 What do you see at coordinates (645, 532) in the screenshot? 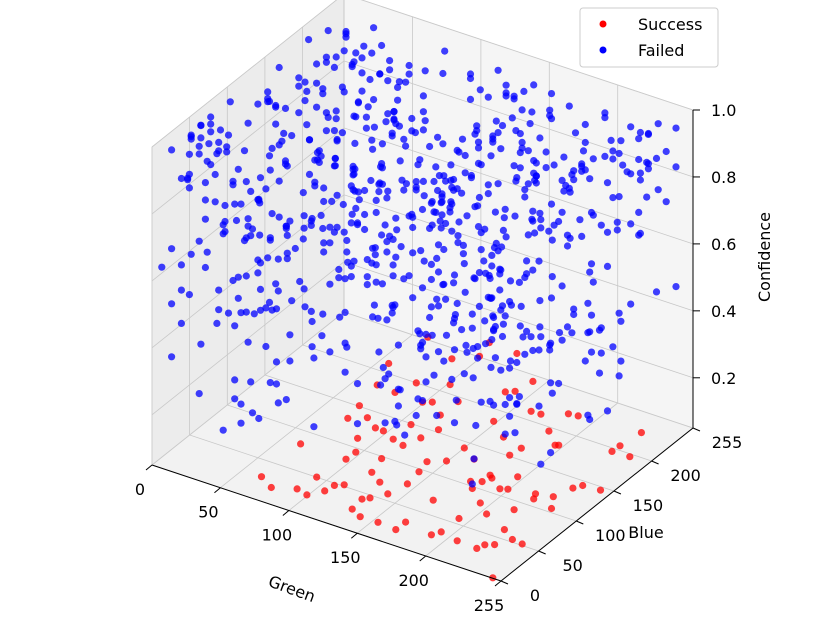
I see `y-axis-label: Blue` at bounding box center [645, 532].